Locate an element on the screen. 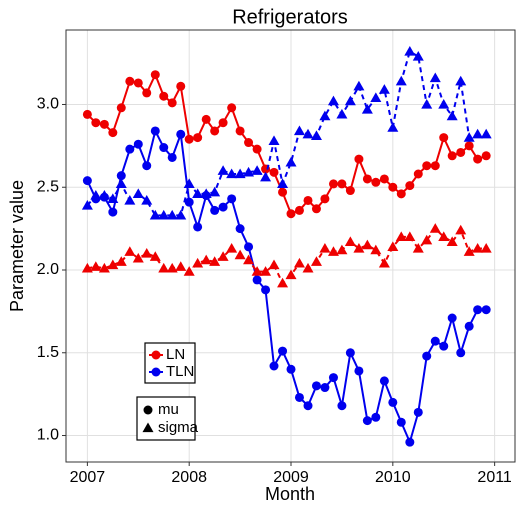  x-tick-label: 2008 is located at coordinates (189, 477).